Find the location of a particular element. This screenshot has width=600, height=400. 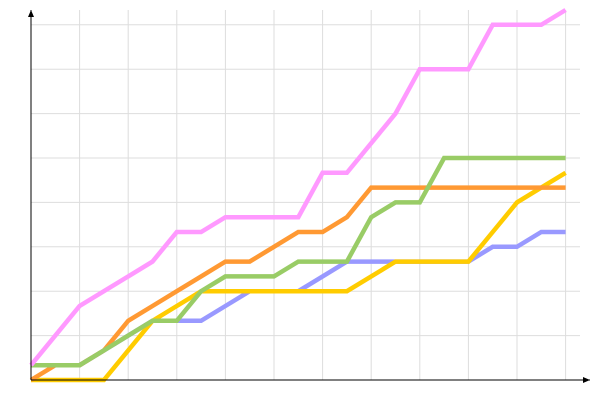

y-axis-arrow-icon is located at coordinates (31, 13).